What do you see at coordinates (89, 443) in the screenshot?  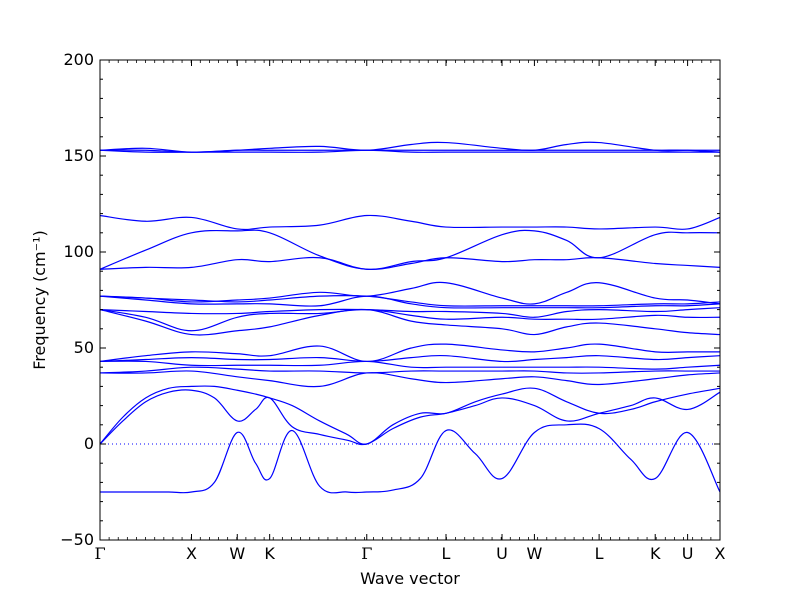 I see `y-tick-label: 0` at bounding box center [89, 443].